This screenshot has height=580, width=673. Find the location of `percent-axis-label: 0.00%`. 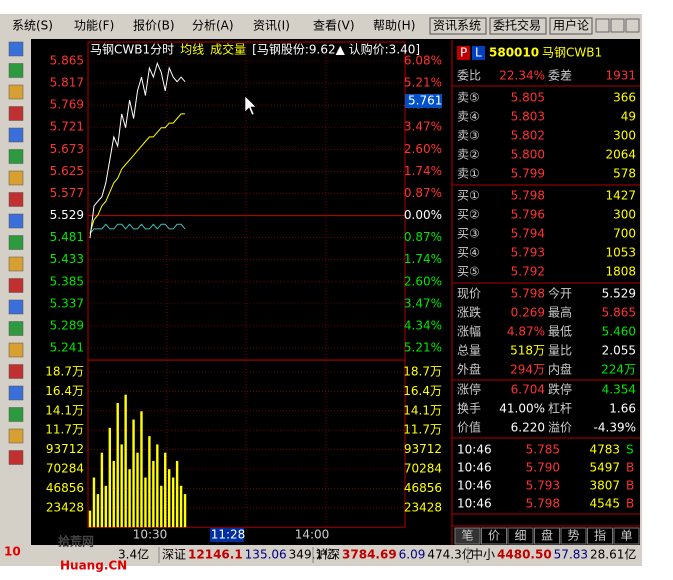

percent-axis-label: 0.00% is located at coordinates (423, 215).